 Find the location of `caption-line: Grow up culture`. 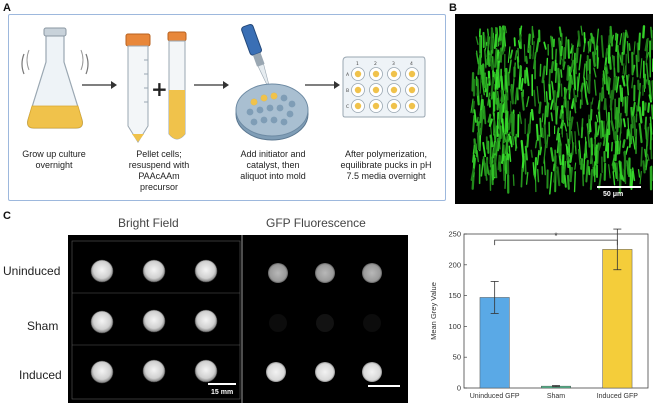

caption-line: Grow up culture is located at coordinates (54, 154).